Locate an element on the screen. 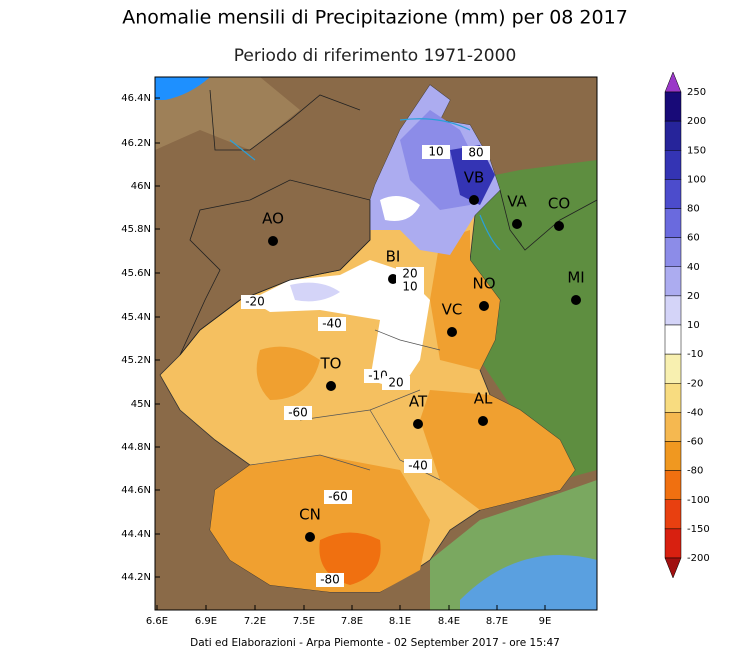  city-label: NO is located at coordinates (483, 284).